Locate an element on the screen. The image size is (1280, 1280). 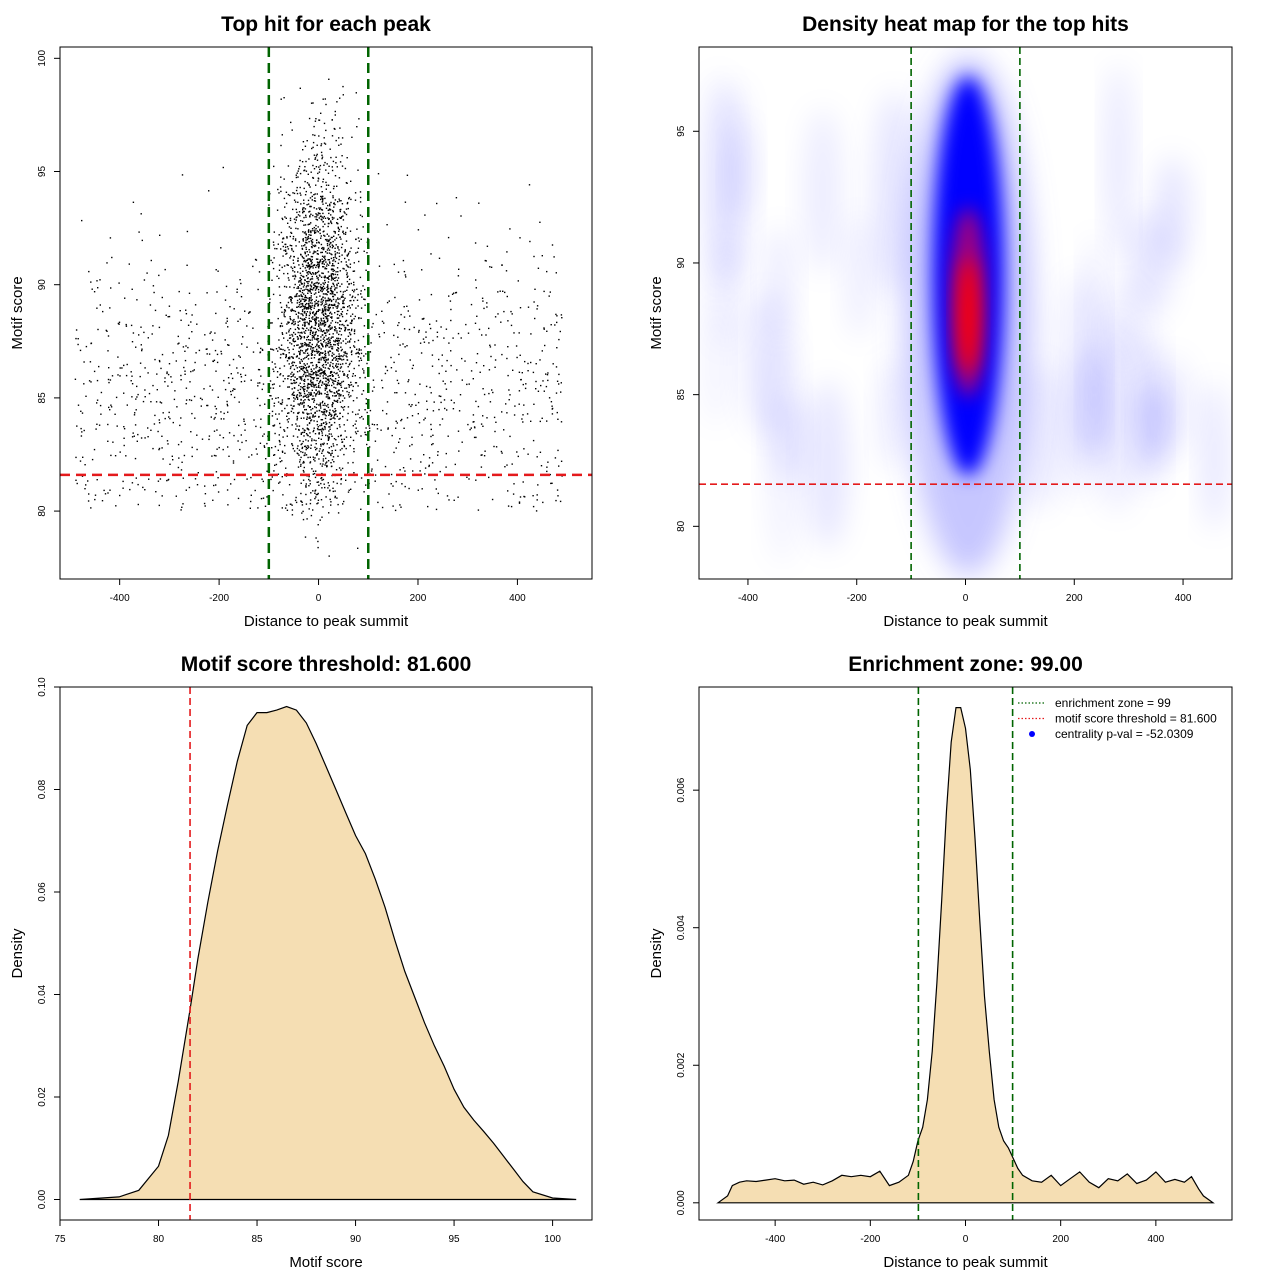
density-blob is located at coordinates (732, 183).